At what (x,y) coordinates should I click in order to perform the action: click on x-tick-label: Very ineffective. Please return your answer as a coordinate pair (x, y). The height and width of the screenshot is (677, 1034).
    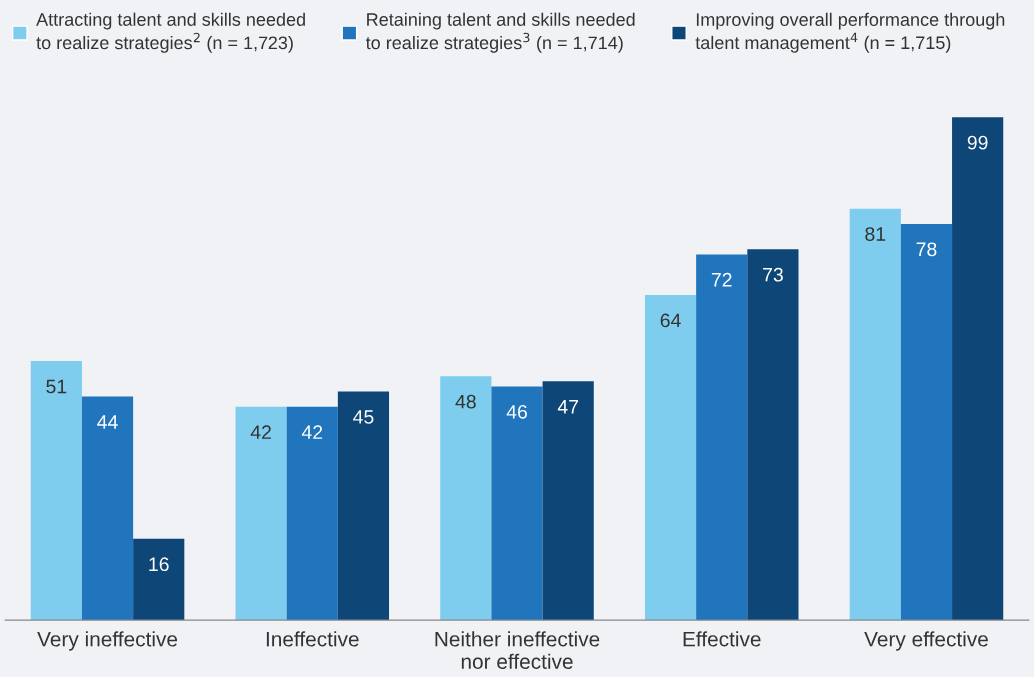
    Looking at the image, I should click on (107, 641).